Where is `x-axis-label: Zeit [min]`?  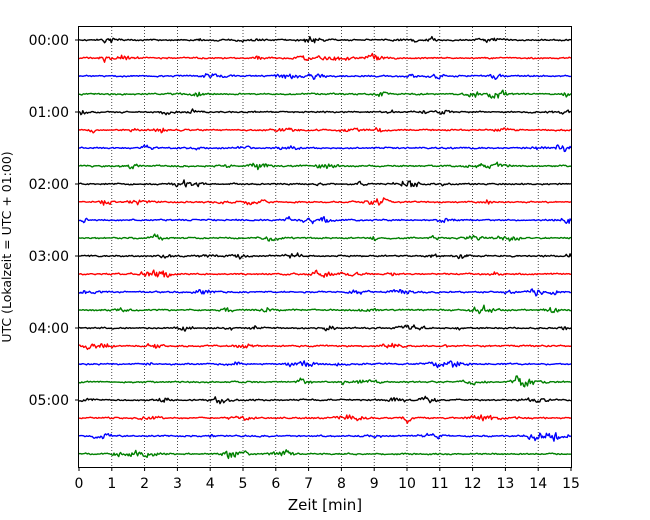 x-axis-label: Zeit [min] is located at coordinates (325, 505).